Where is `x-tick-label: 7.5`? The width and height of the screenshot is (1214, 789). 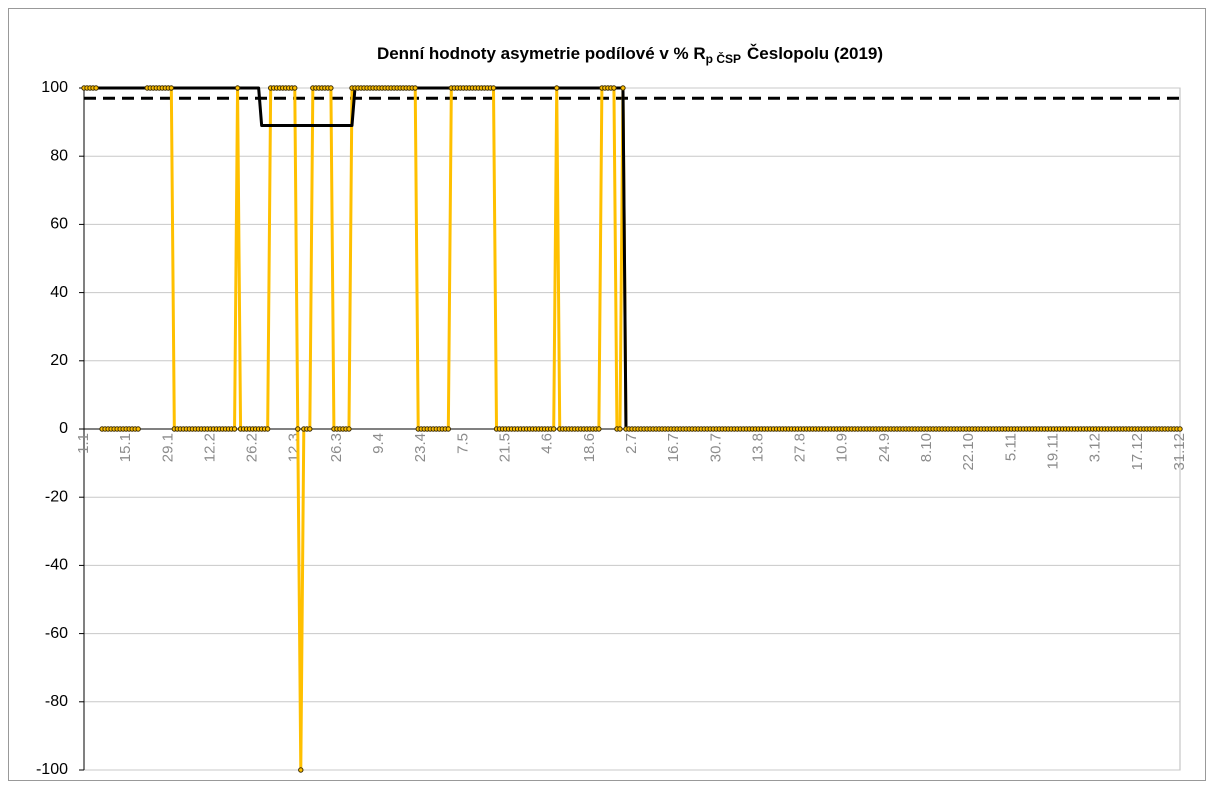 x-tick-label: 7.5 is located at coordinates (462, 443).